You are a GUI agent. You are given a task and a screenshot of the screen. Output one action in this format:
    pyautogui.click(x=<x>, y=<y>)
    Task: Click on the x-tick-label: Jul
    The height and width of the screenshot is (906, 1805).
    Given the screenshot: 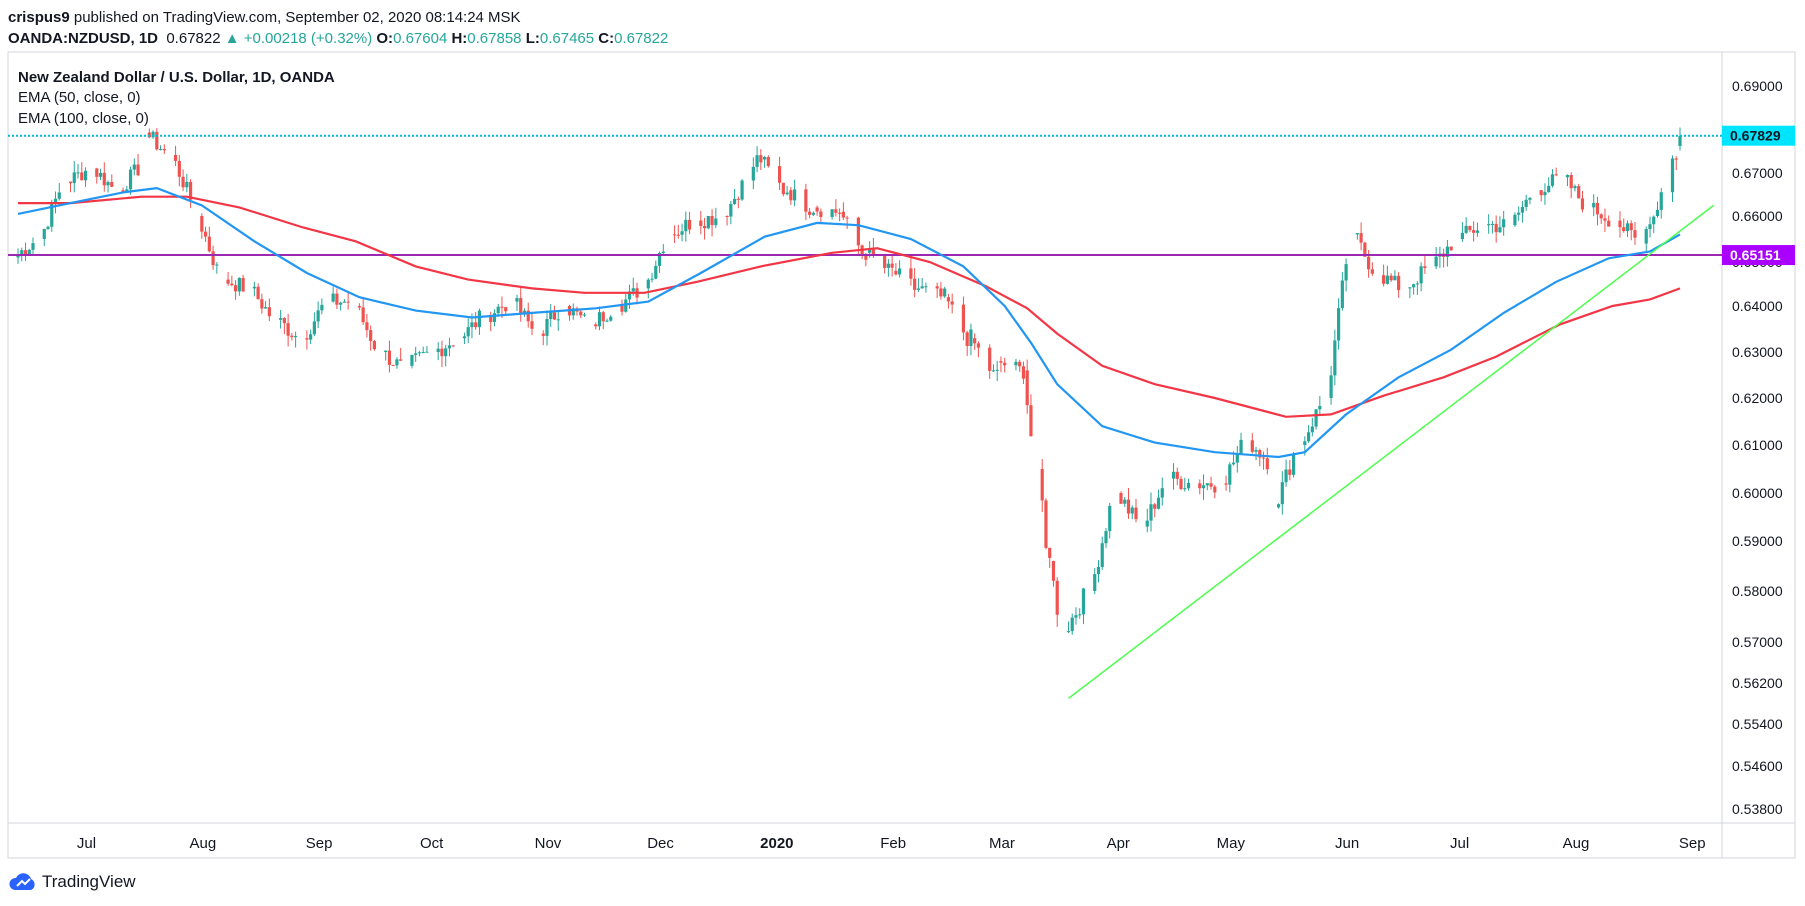 What is the action you would take?
    pyautogui.click(x=86, y=843)
    